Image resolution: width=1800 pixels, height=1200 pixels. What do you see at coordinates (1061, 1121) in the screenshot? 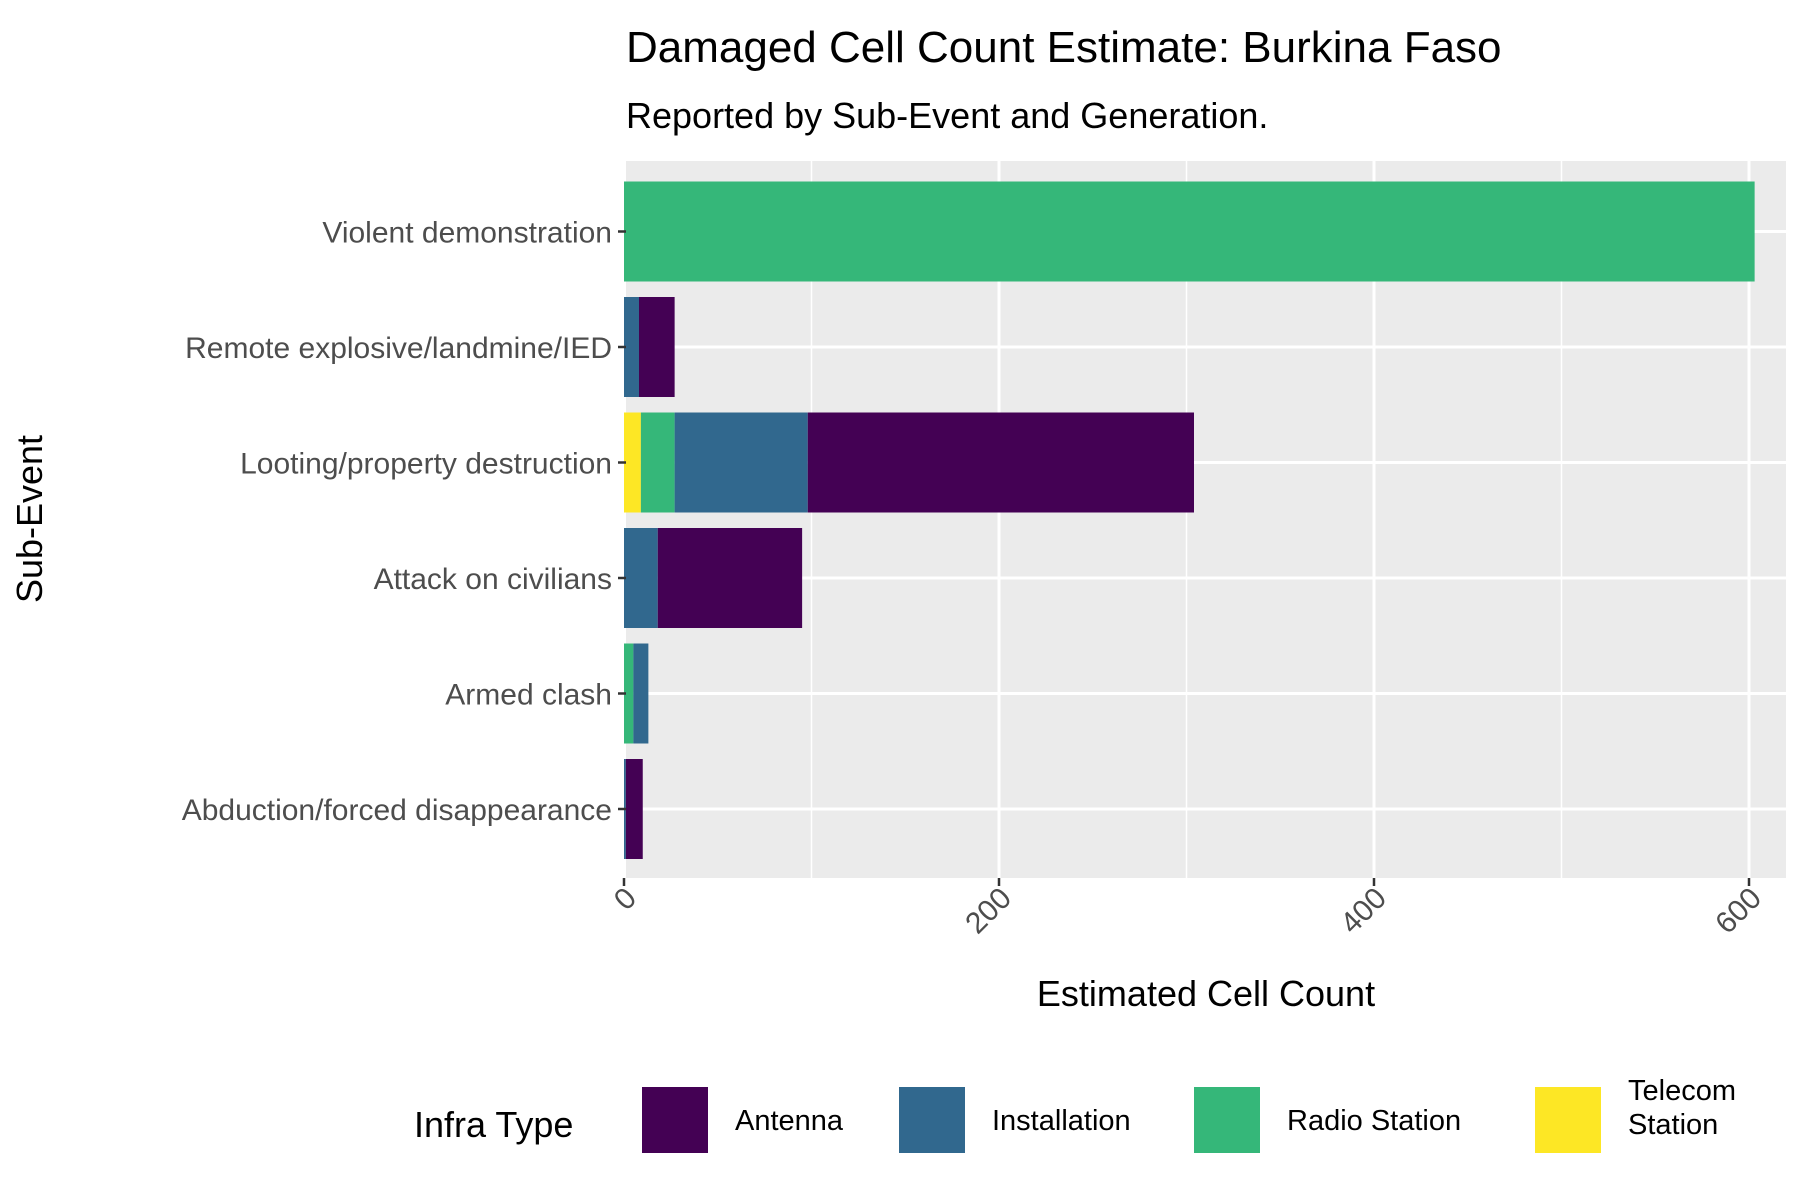
I see `legend-label: Installation` at bounding box center [1061, 1121].